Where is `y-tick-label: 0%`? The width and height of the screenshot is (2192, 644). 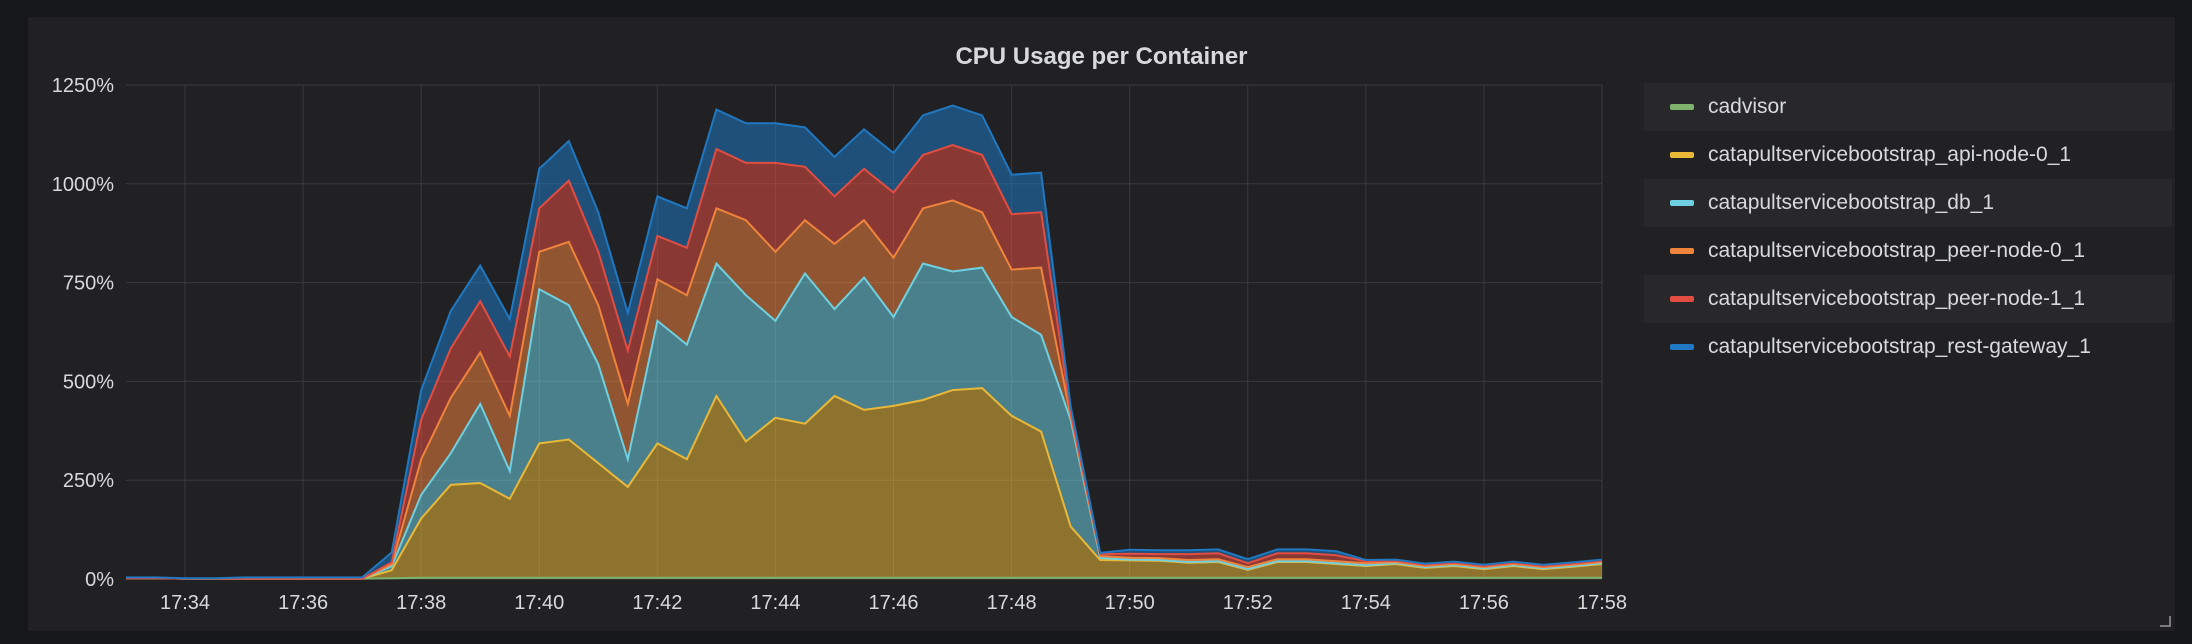
y-tick-label: 0% is located at coordinates (99, 580).